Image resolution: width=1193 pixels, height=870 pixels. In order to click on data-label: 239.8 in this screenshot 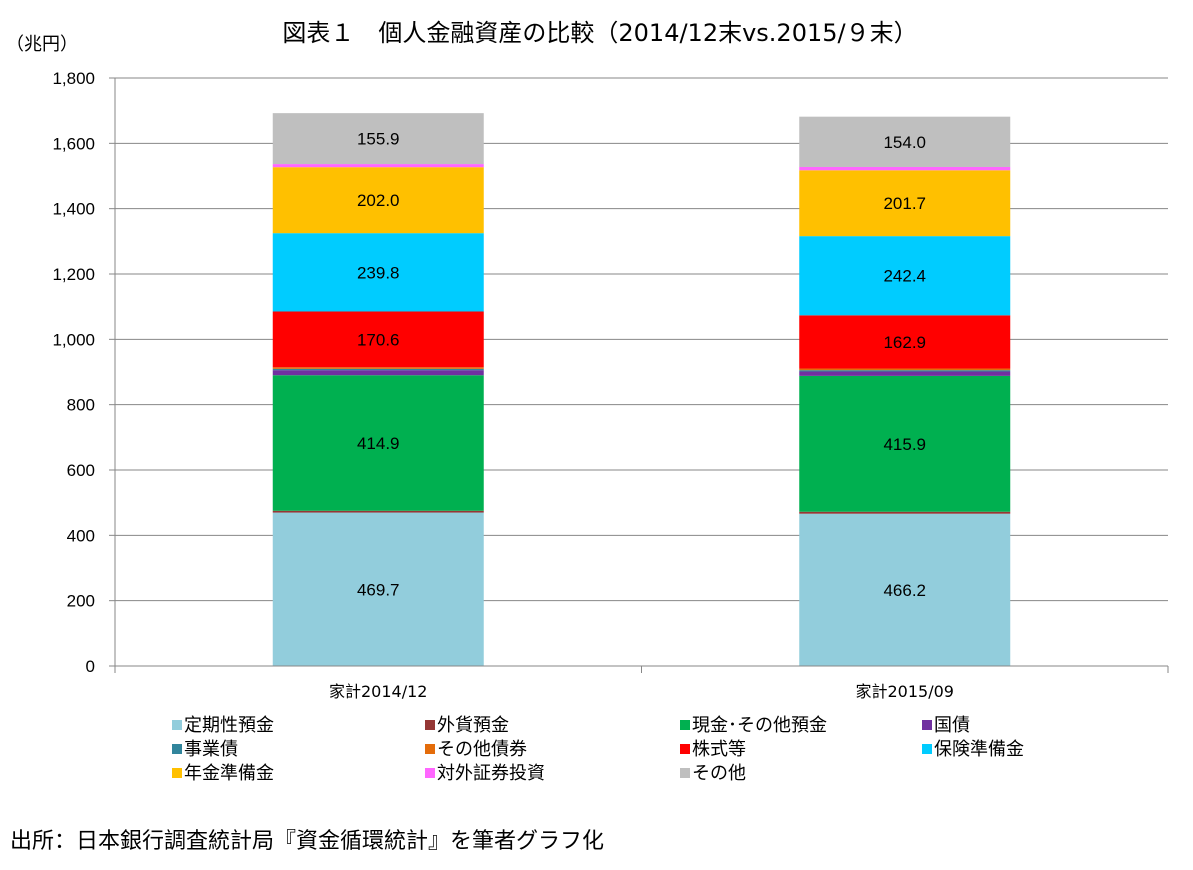, I will do `click(378, 272)`.